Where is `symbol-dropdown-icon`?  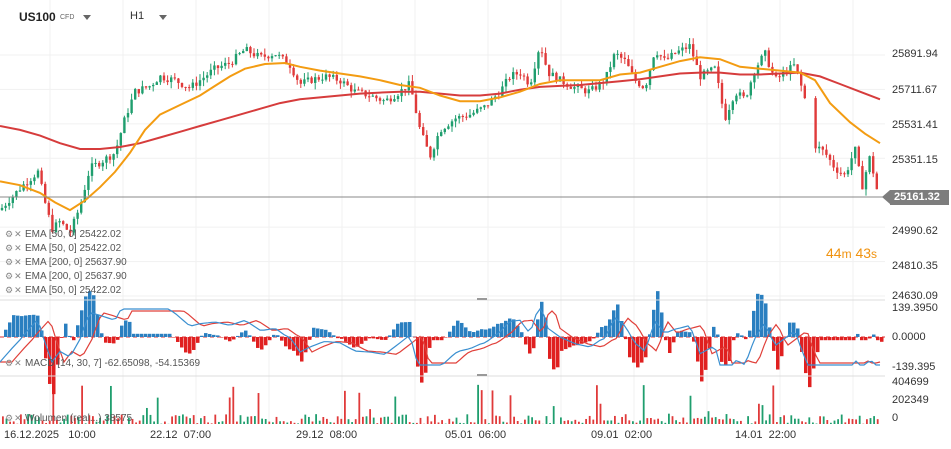 symbol-dropdown-icon is located at coordinates (87, 17).